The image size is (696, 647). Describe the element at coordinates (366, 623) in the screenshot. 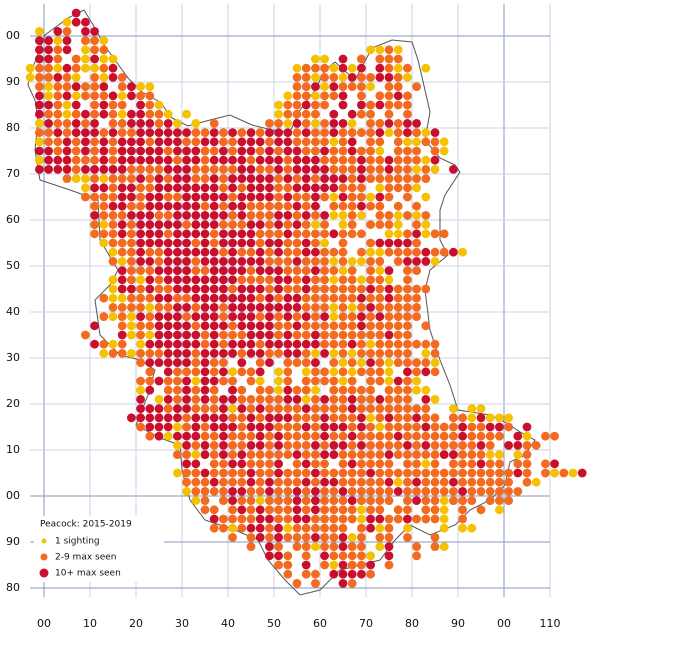

I see `x-tick-label: 70` at that location.